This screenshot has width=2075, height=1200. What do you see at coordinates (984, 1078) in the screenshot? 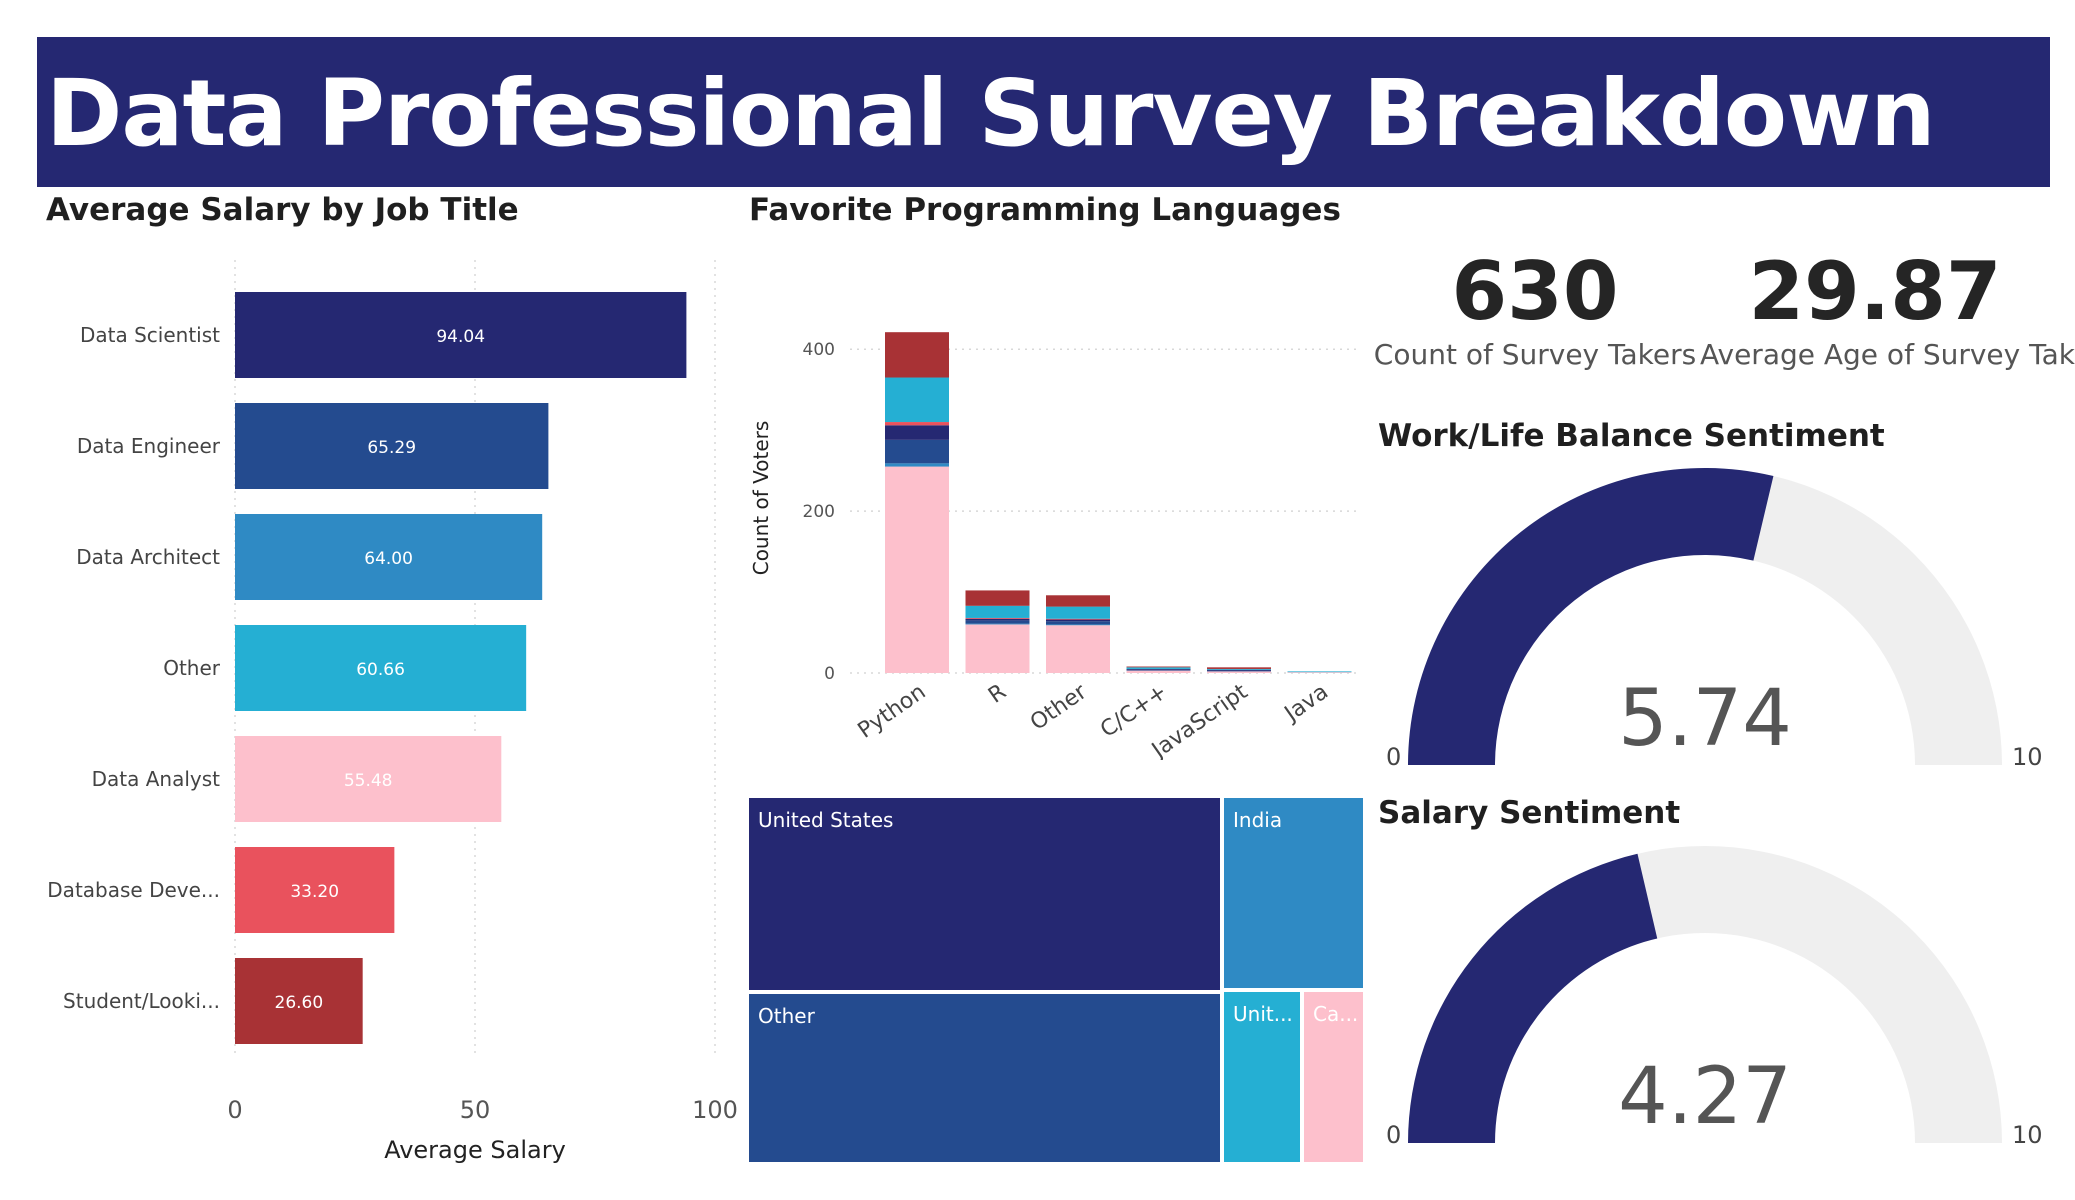
I see `treemap-cell: Other` at bounding box center [984, 1078].